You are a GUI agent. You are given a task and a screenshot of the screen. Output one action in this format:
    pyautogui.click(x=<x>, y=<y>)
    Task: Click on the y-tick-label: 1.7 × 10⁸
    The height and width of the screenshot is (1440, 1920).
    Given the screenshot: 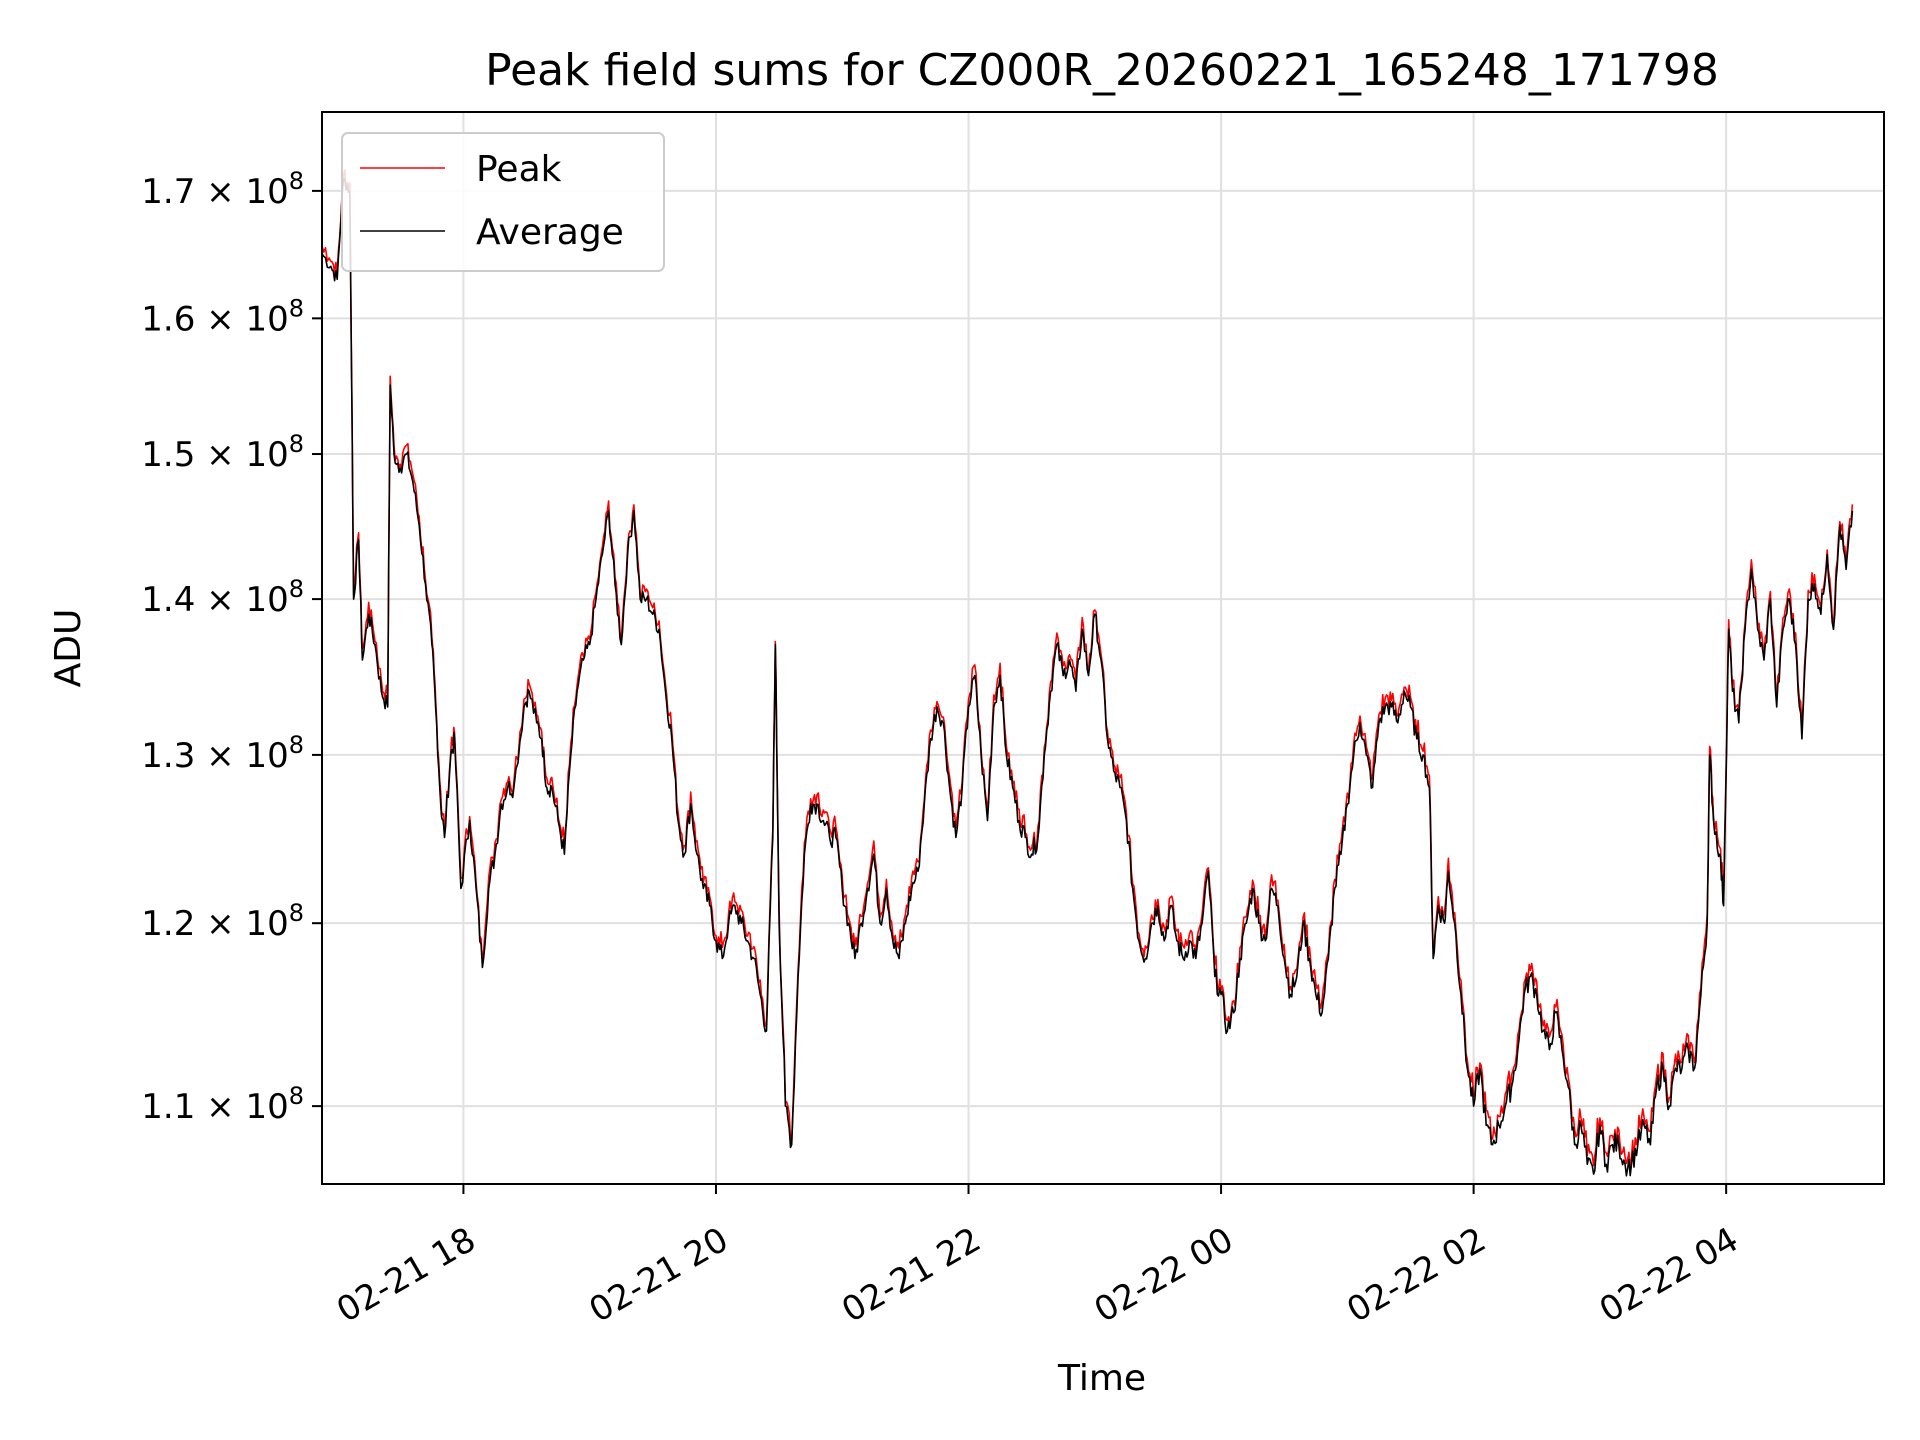 What is the action you would take?
    pyautogui.click(x=222, y=189)
    